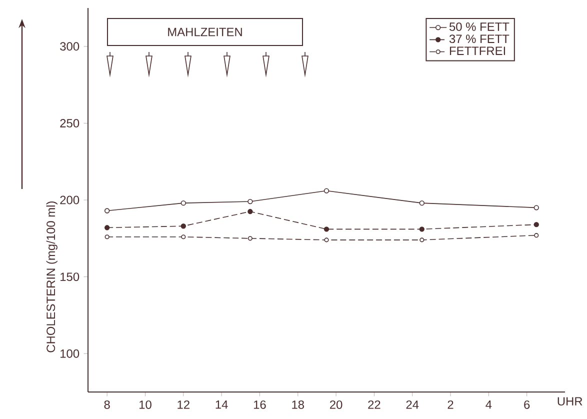  What do you see at coordinates (70, 200) in the screenshot?
I see `y-tick-label: 200` at bounding box center [70, 200].